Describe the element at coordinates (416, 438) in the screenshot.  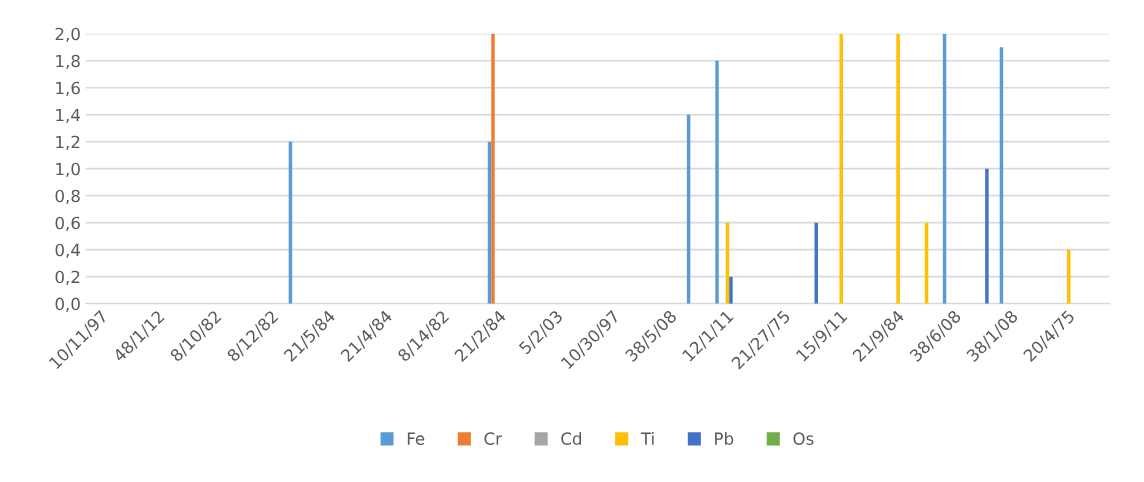
I see `legend-label: Fe` at that location.